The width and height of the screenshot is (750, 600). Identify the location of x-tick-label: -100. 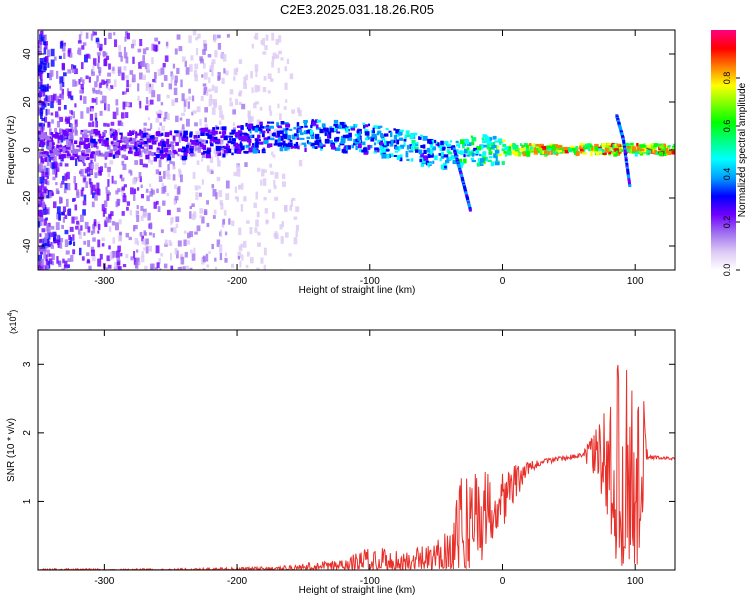
(370, 581).